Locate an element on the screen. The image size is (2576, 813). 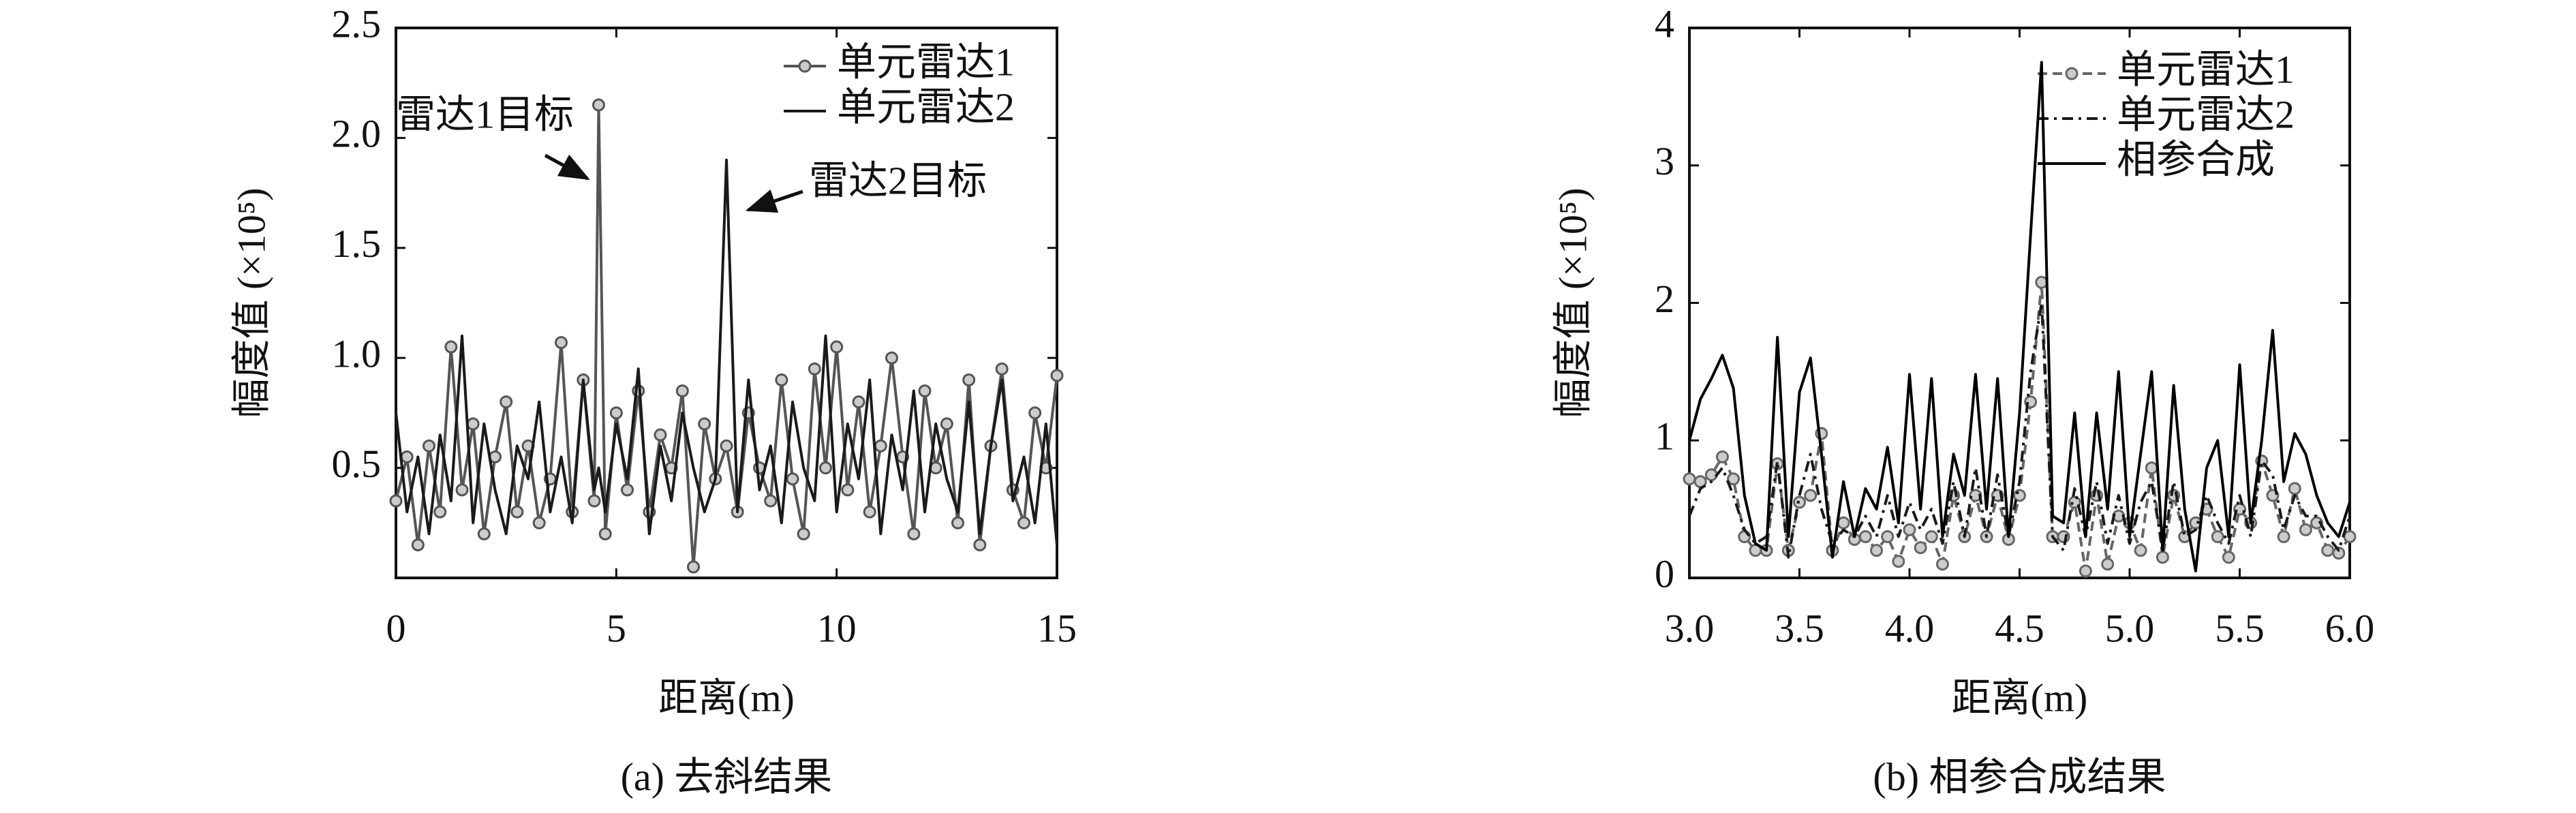
y-tick-label: 0.5 is located at coordinates (357, 464).